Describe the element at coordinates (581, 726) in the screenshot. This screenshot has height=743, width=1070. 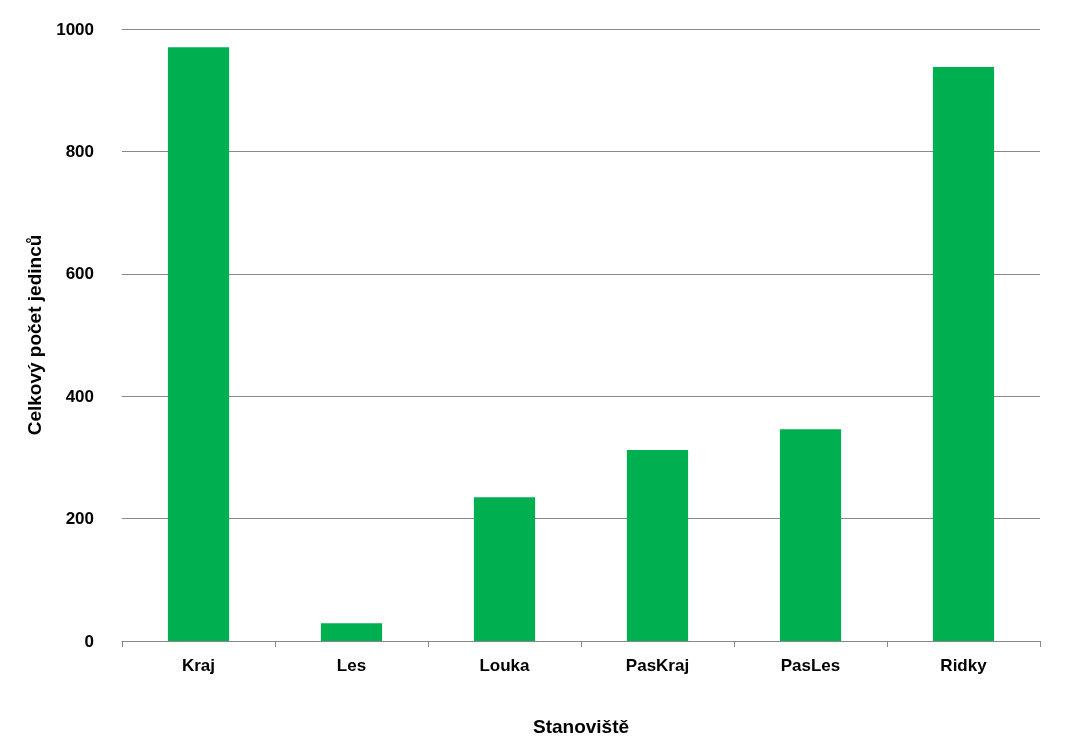
I see `x-axis-title: Stanoviště` at that location.